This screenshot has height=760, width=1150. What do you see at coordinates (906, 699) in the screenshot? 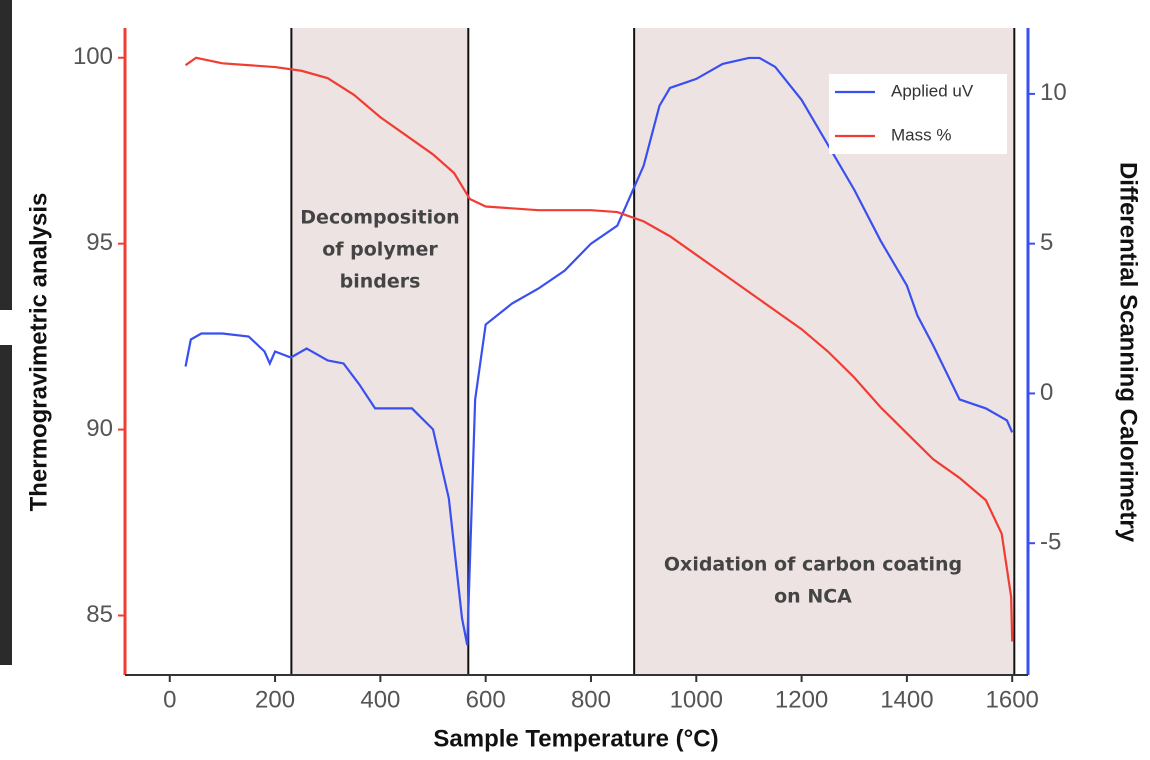
I see `x-tick-label: 1400` at bounding box center [906, 699].